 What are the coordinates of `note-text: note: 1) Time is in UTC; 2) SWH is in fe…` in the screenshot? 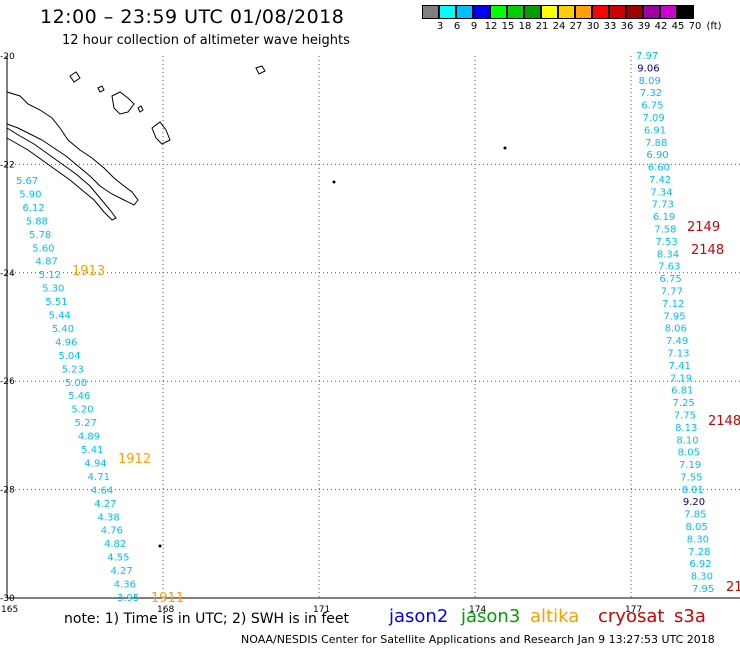 It's located at (207, 619).